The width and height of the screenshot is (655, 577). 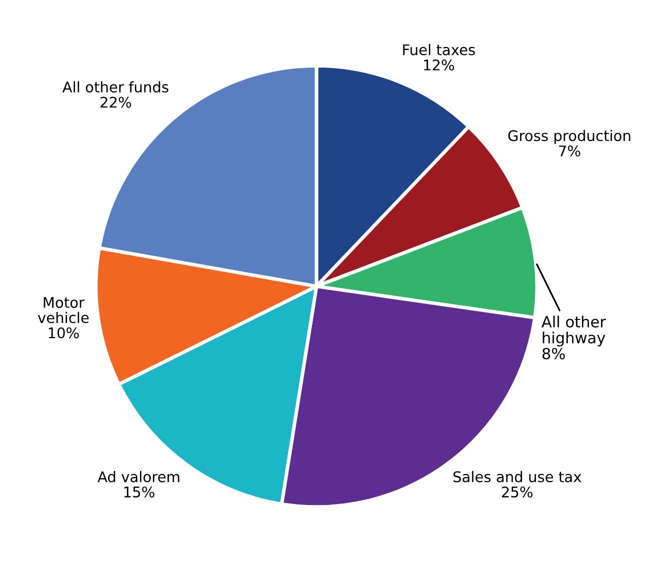 I want to click on slice-label: Ad valorem, so click(x=139, y=476).